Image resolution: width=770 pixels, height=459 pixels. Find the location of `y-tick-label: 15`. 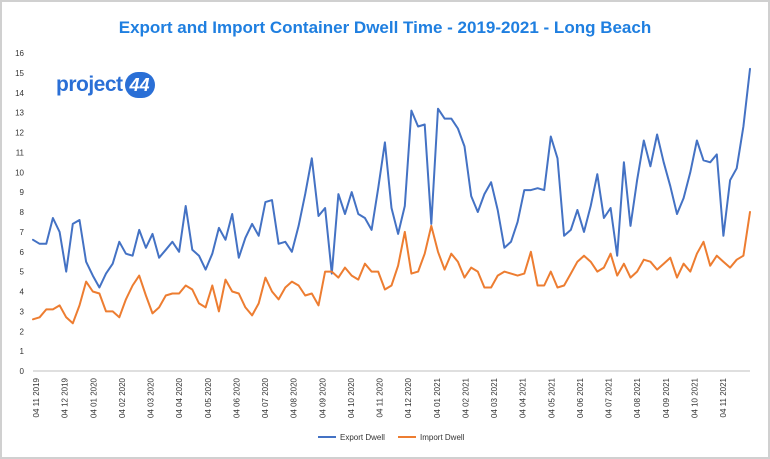

y-tick-label: 15 is located at coordinates (19, 73).